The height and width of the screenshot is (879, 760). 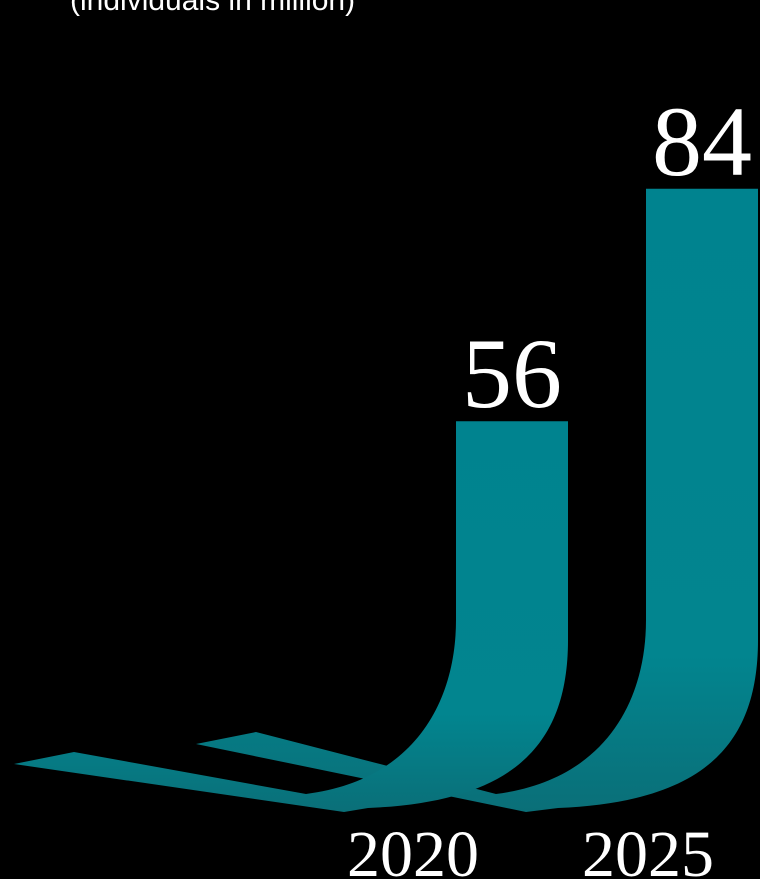 I want to click on value-label-2020: 56, so click(x=512, y=373).